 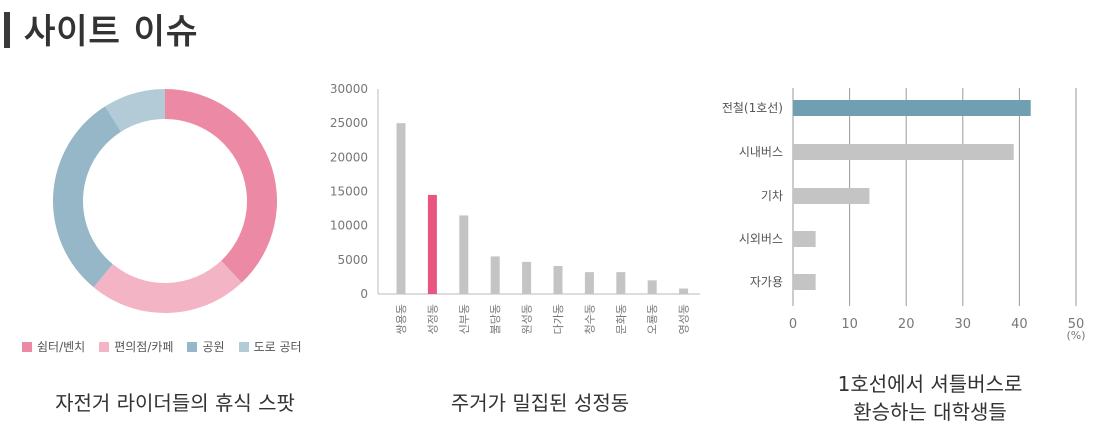 I want to click on bar-category-9: 영성동, so click(x=684, y=319).